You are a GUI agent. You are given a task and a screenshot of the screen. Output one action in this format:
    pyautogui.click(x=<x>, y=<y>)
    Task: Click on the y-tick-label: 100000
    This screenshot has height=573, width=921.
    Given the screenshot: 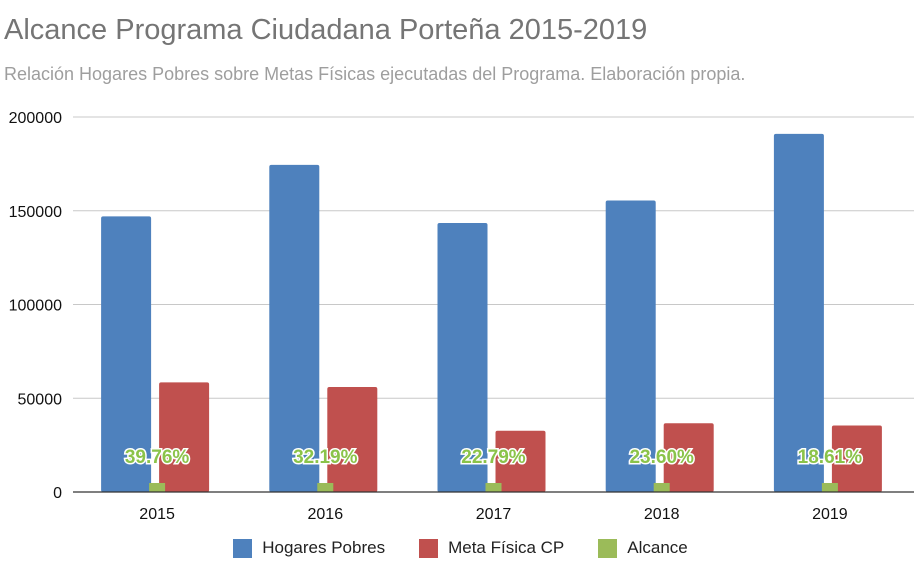 What is the action you would take?
    pyautogui.click(x=35, y=306)
    